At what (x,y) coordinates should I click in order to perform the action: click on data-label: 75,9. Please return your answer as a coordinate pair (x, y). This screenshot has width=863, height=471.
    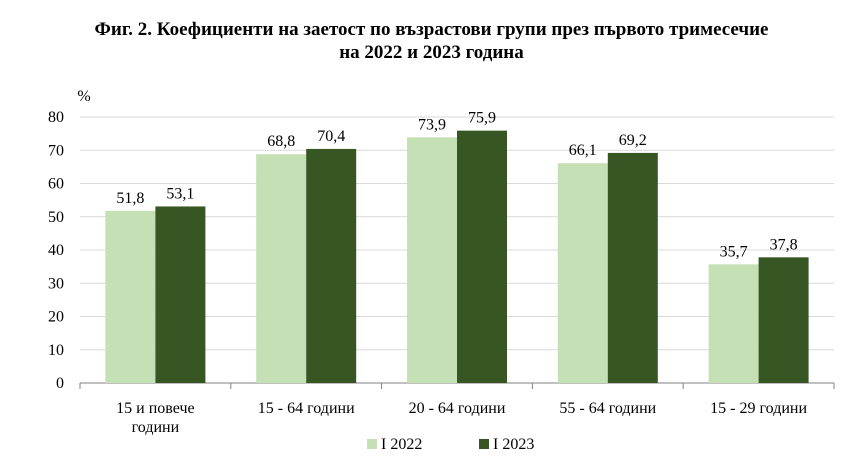
    Looking at the image, I should click on (482, 118).